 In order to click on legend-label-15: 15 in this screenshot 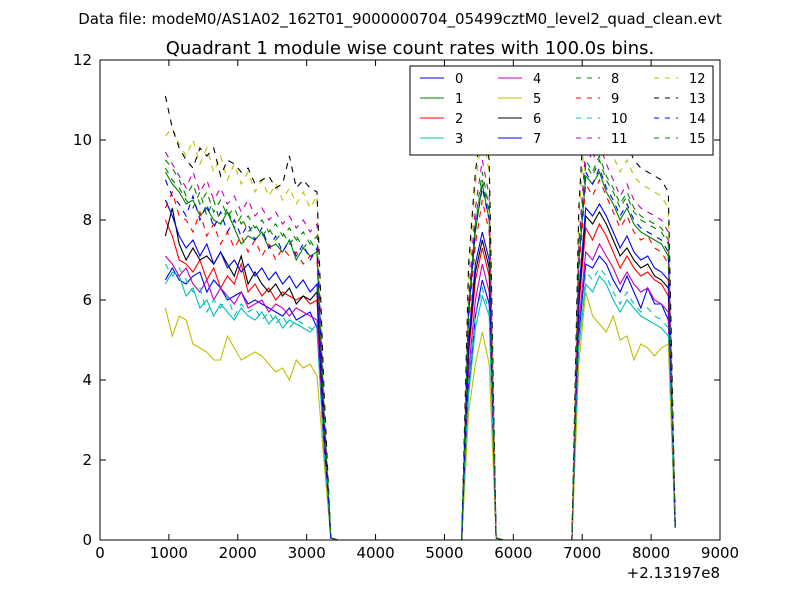, I will do `click(697, 139)`.